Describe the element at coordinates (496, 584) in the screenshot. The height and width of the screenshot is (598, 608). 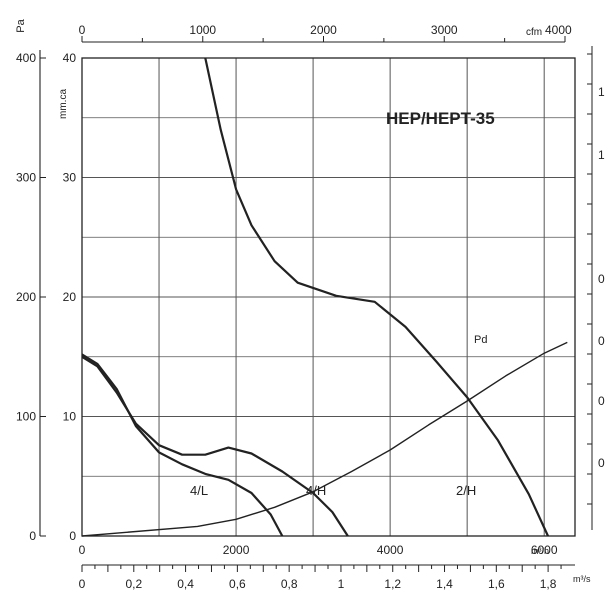
I see `m3s-tick-label: 1,6` at that location.